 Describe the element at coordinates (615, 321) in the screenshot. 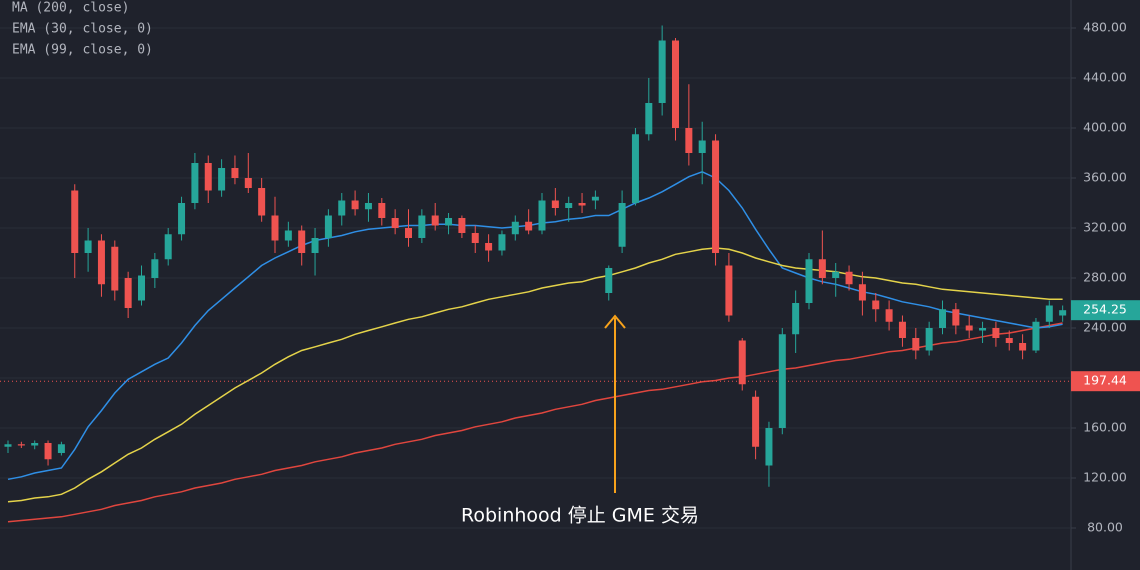

I see `annotation-arrowhead` at that location.